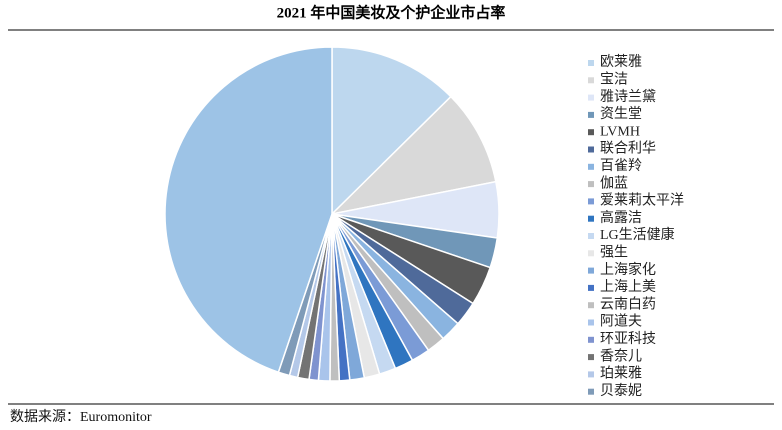  Describe the element at coordinates (621, 374) in the screenshot. I see `legend-label: 珀莱雅` at that location.